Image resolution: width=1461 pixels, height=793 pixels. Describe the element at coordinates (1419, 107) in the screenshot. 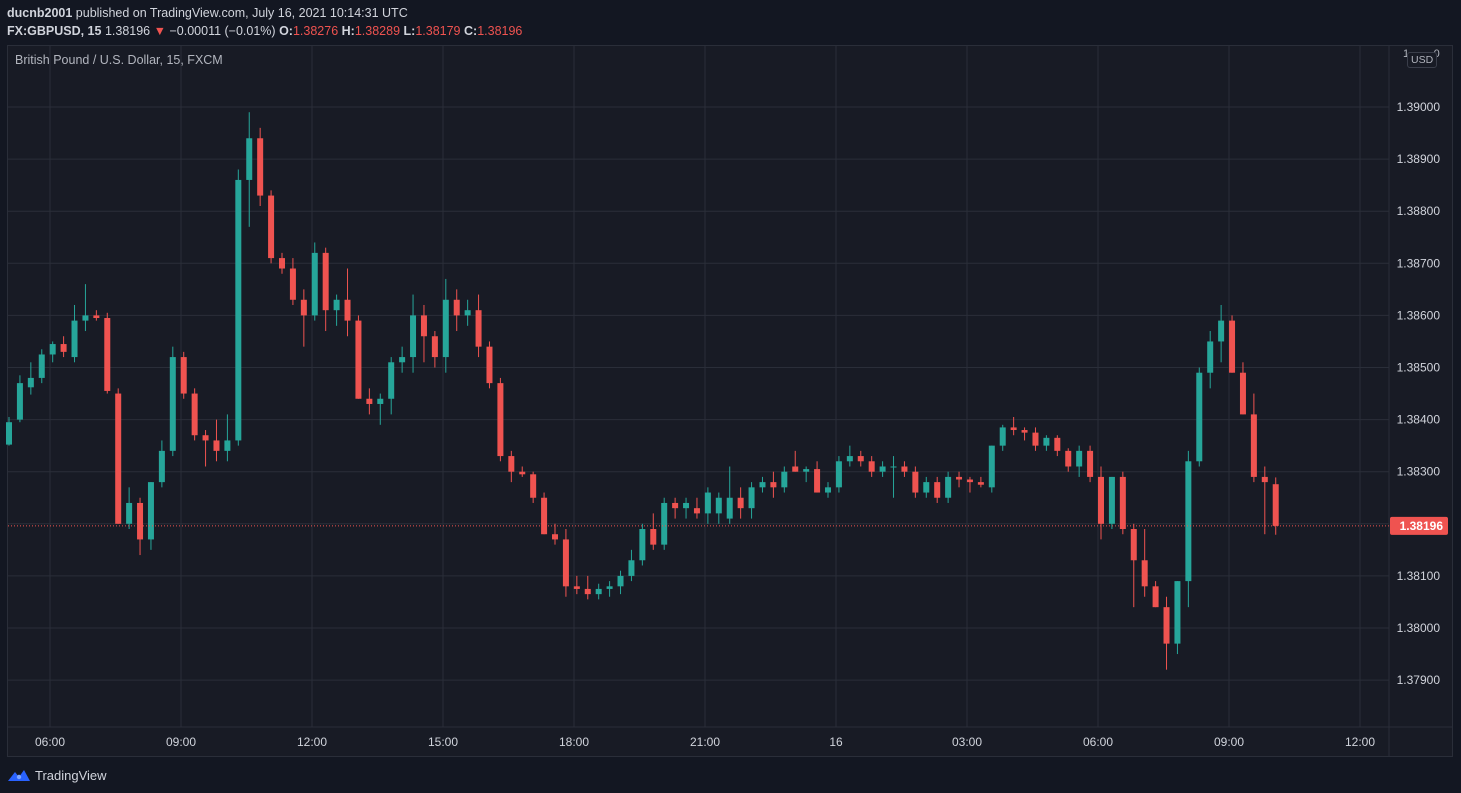

I see `price-tick-label: 1.39000` at that location.